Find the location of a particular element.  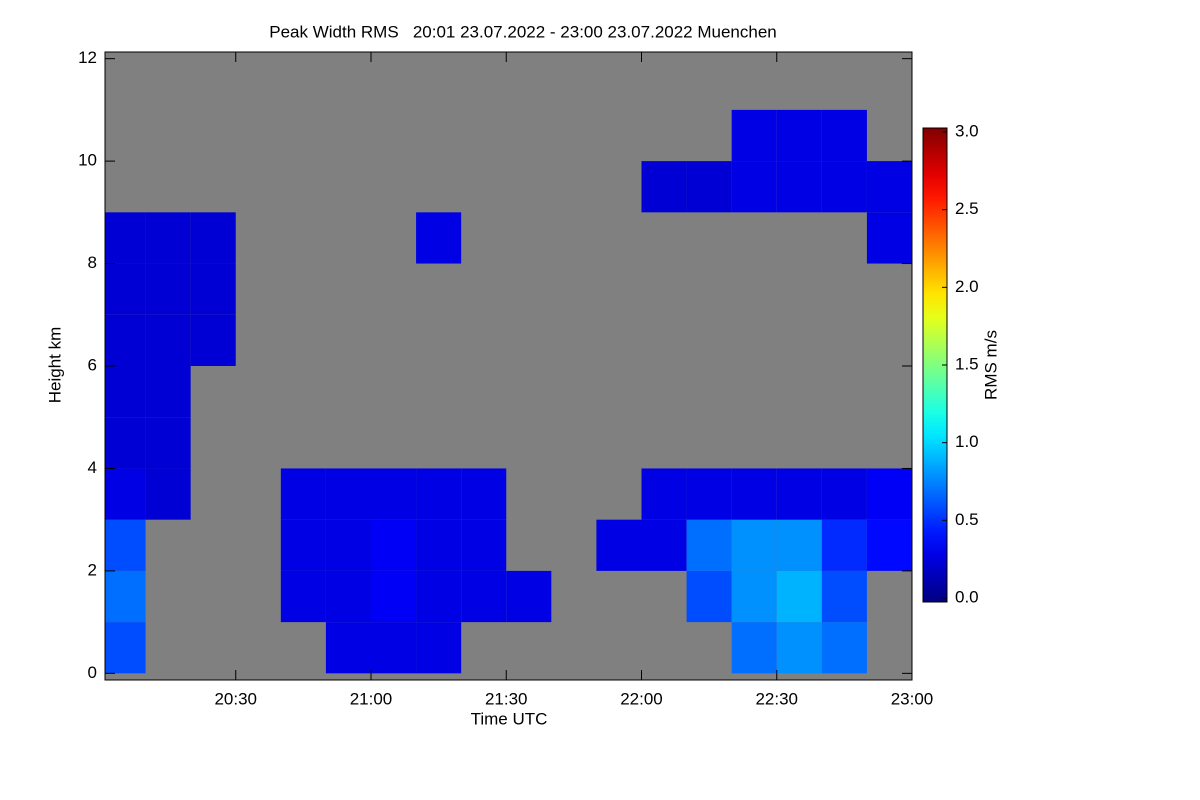

y-tick-label: 2 is located at coordinates (92, 569).